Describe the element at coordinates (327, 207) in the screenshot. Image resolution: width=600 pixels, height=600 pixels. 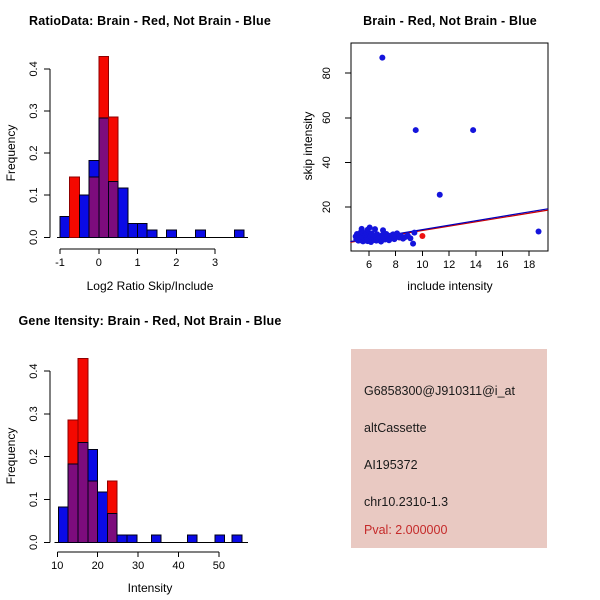
I see `y-tick-label: 20` at that location.